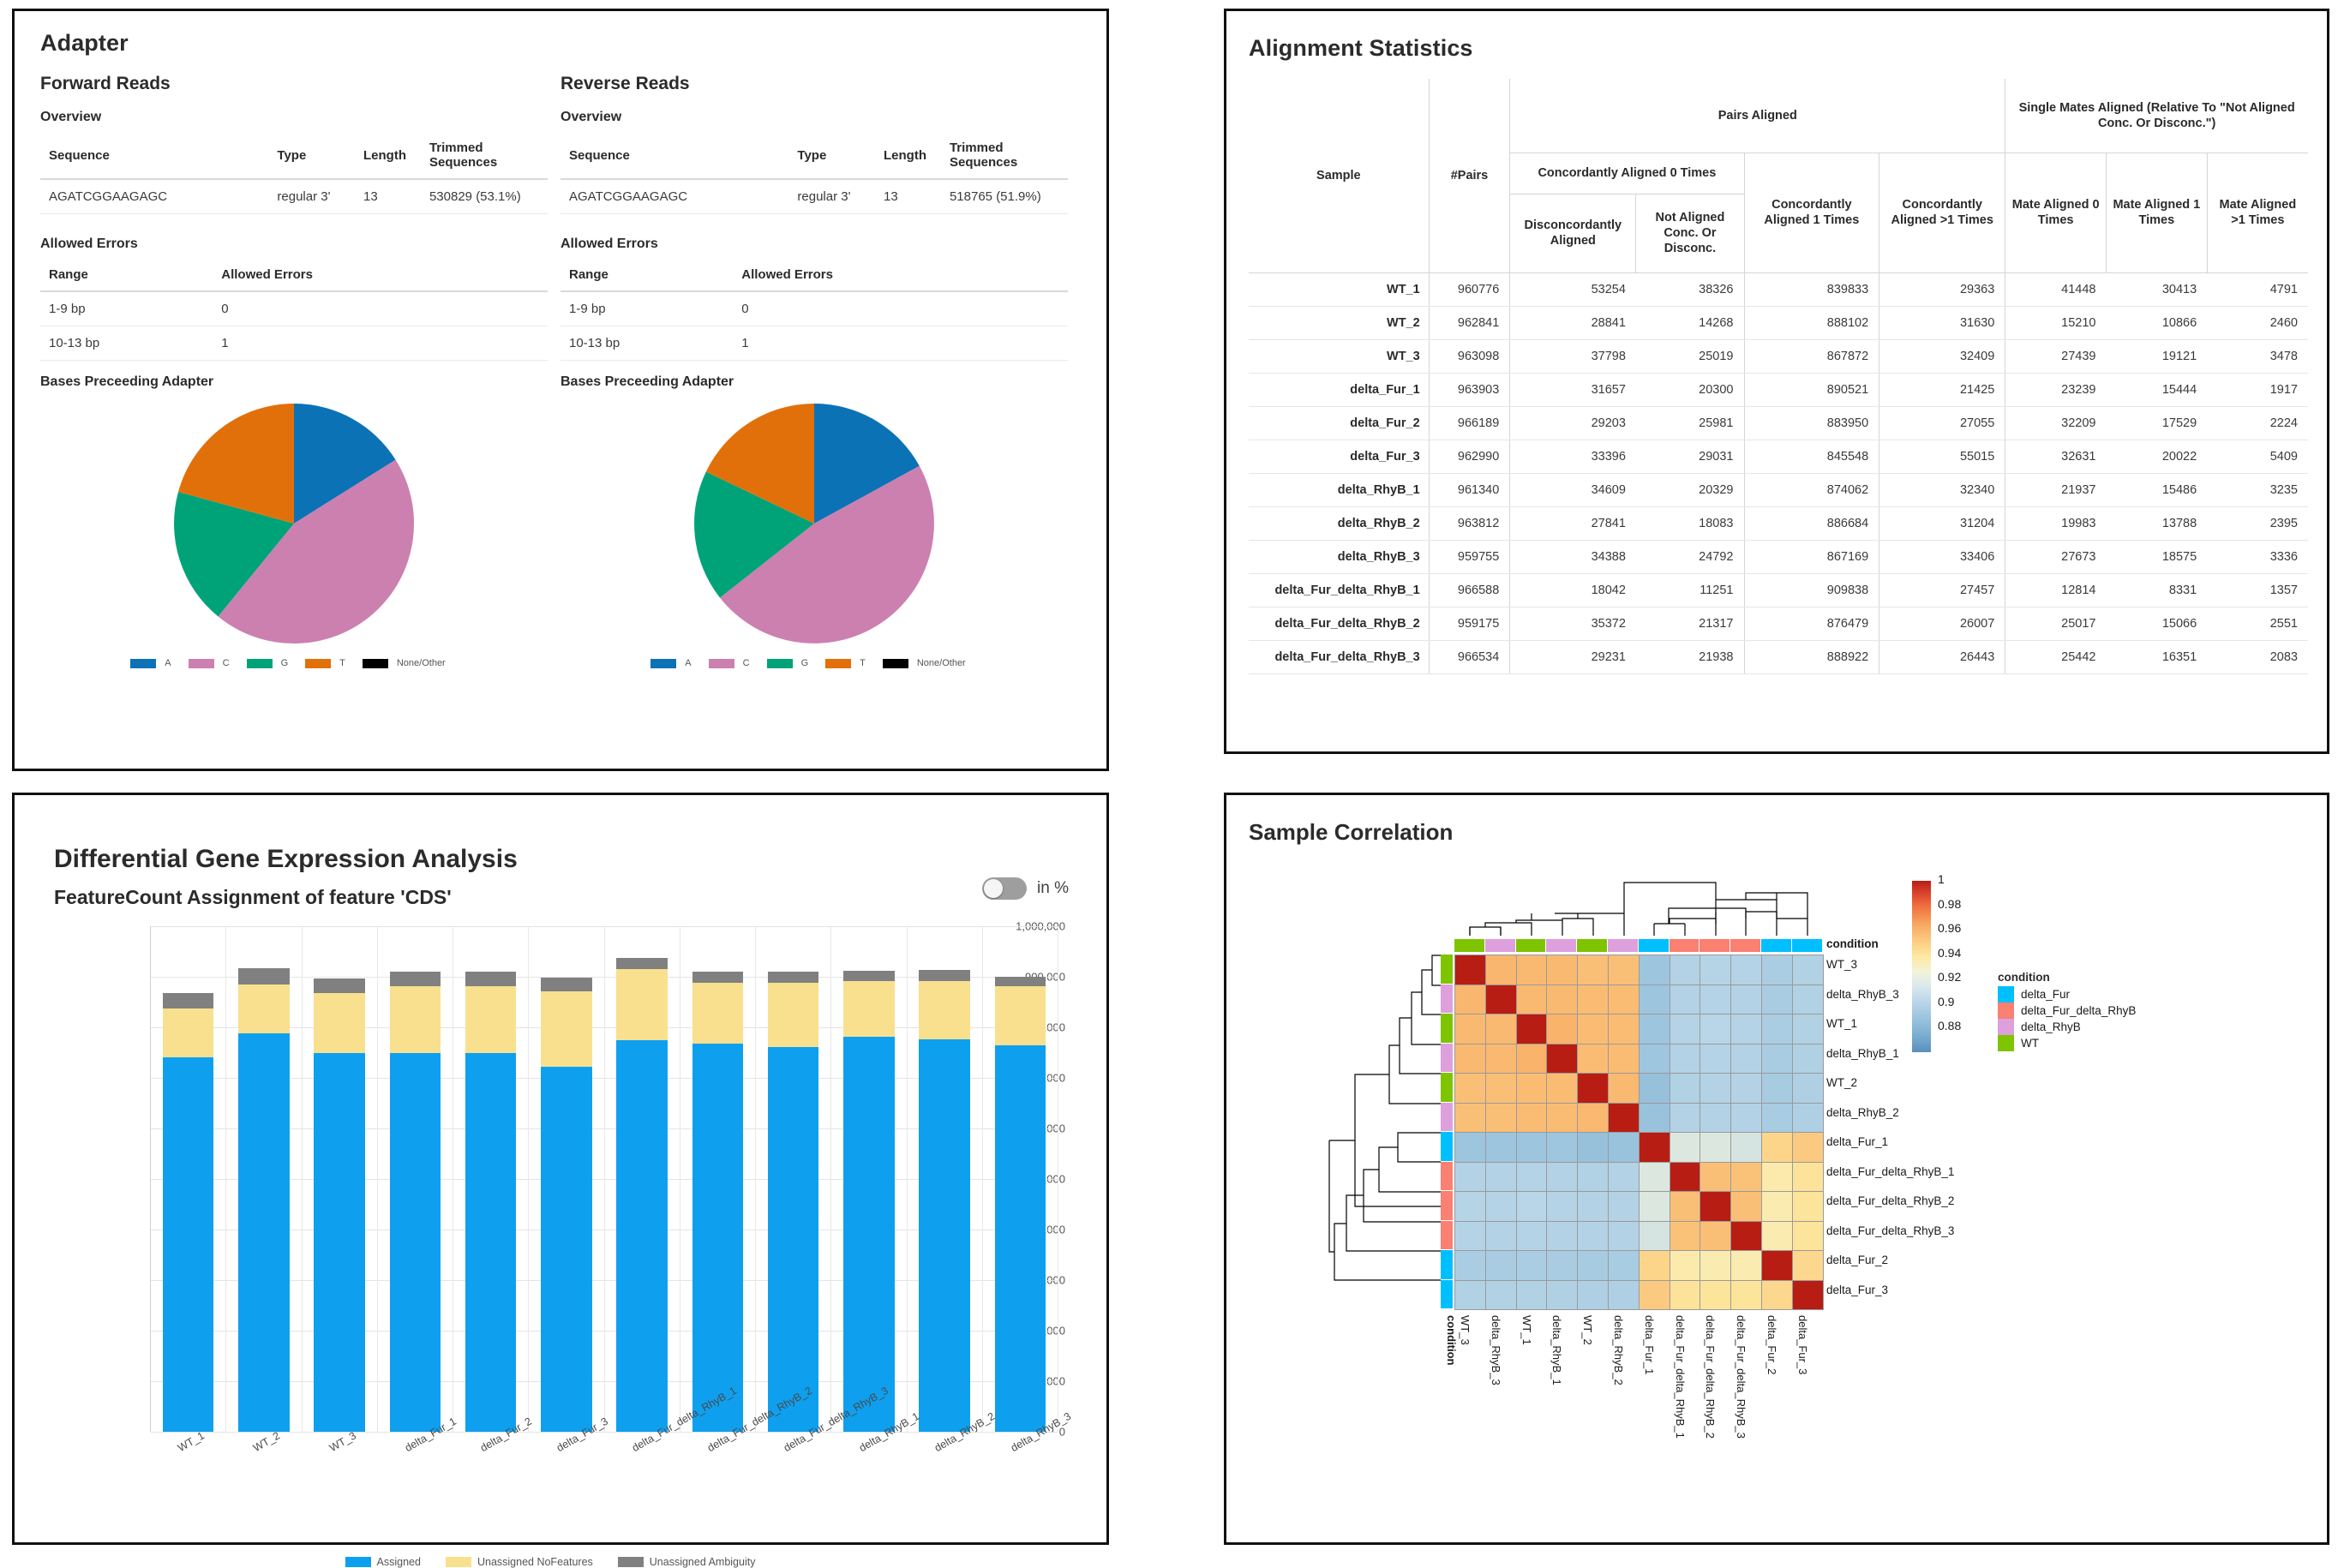 The image size is (2338, 1568). What do you see at coordinates (2067, 1043) in the screenshot?
I see `legend-item: WT` at bounding box center [2067, 1043].